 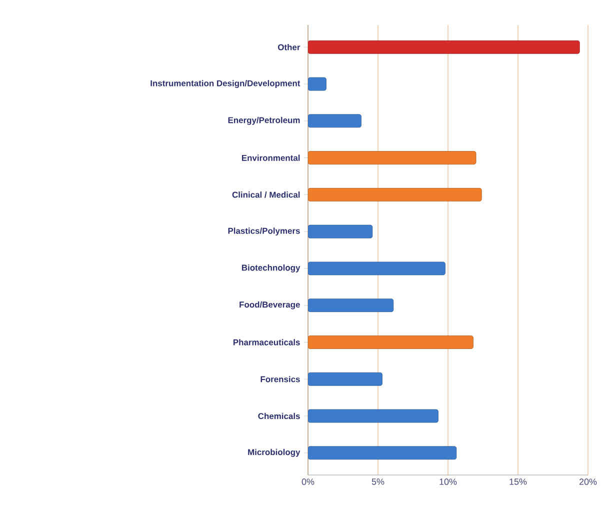 I want to click on y-tick-label: Pharmaceuticals, so click(x=266, y=342).